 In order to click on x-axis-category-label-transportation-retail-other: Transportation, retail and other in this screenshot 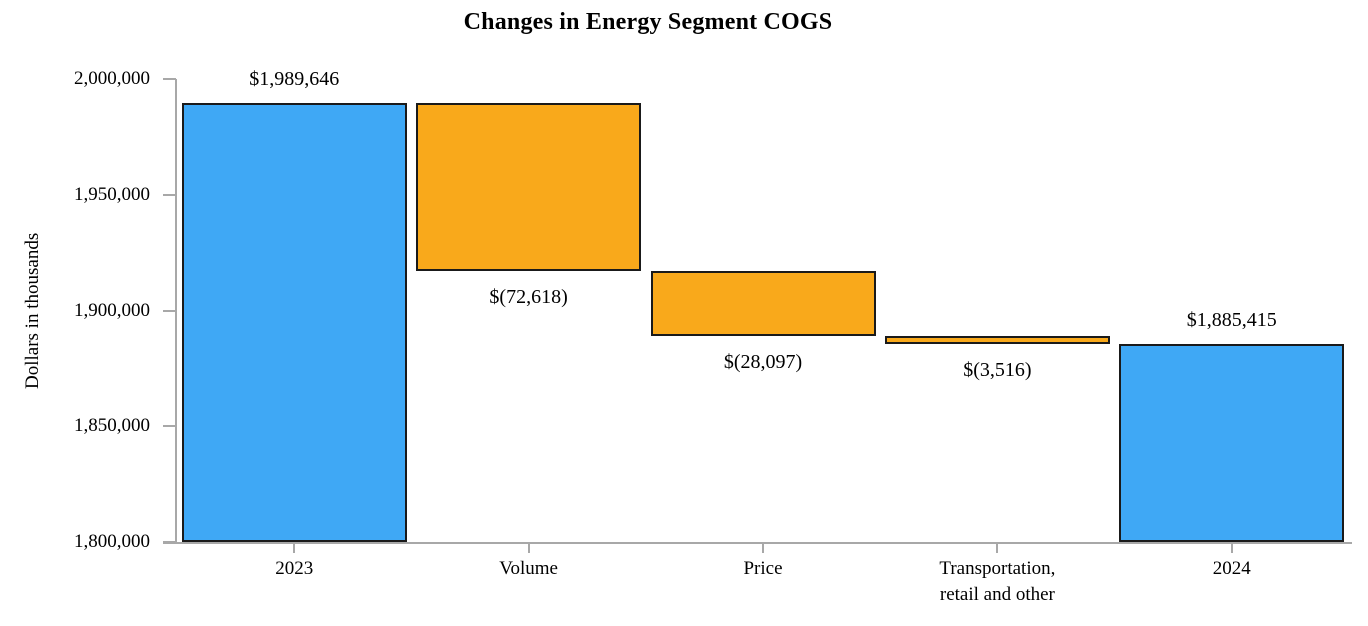, I will do `click(997, 581)`.